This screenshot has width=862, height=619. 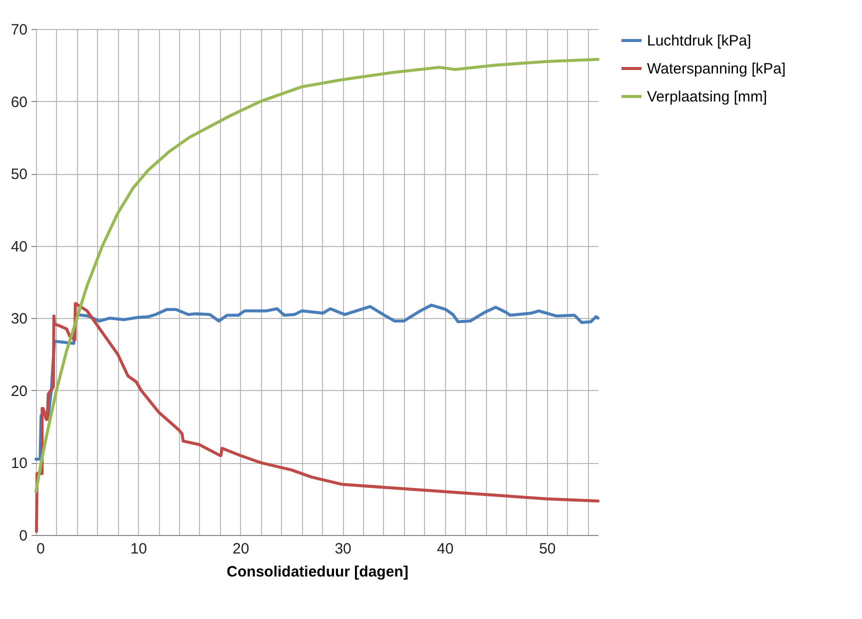 I want to click on x-tick-label: 20, so click(x=241, y=549).